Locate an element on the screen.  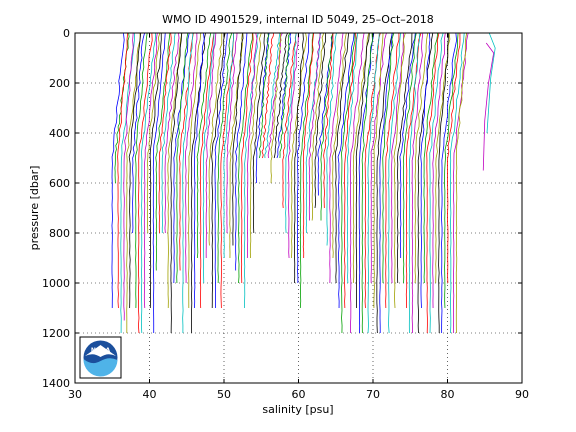
x-tick-label: 40 is located at coordinates (150, 394).